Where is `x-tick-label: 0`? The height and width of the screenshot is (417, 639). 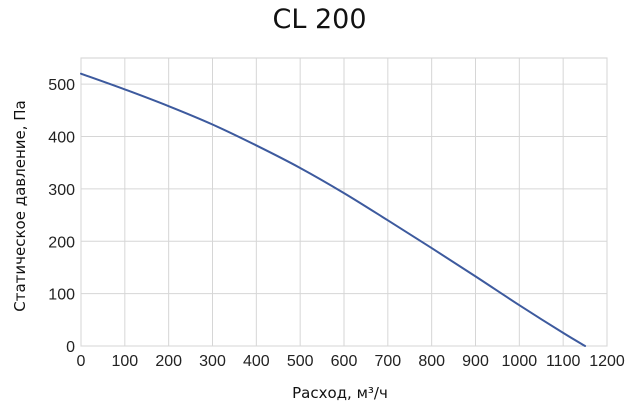 x-tick-label: 0 is located at coordinates (81, 361).